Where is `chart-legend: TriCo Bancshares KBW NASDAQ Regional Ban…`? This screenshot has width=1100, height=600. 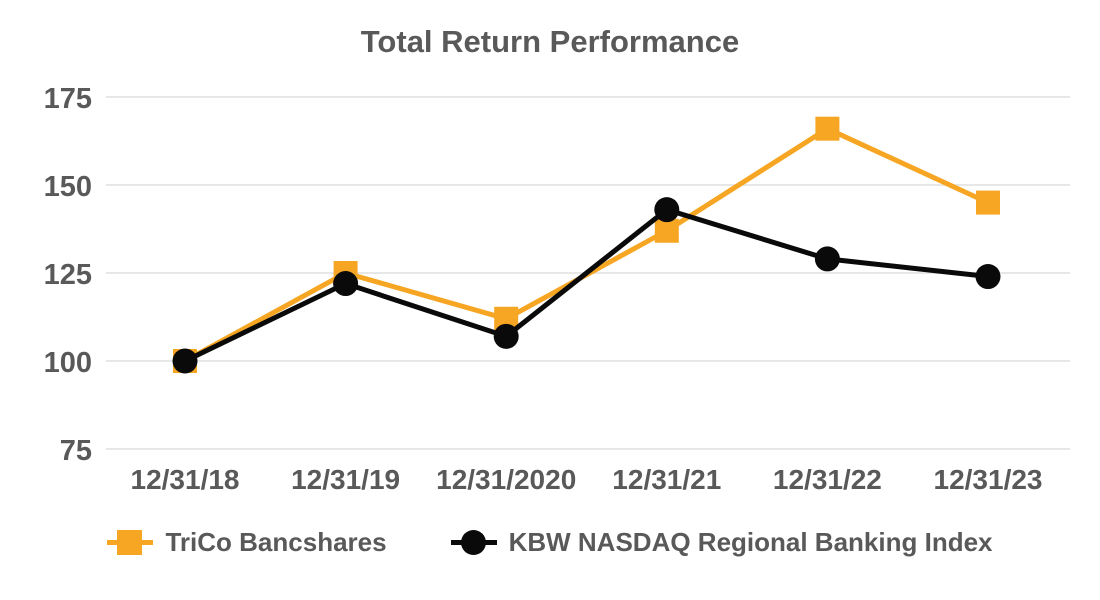
chart-legend: TriCo Bancshares KBW NASDAQ Regional Ban… is located at coordinates (550, 542).